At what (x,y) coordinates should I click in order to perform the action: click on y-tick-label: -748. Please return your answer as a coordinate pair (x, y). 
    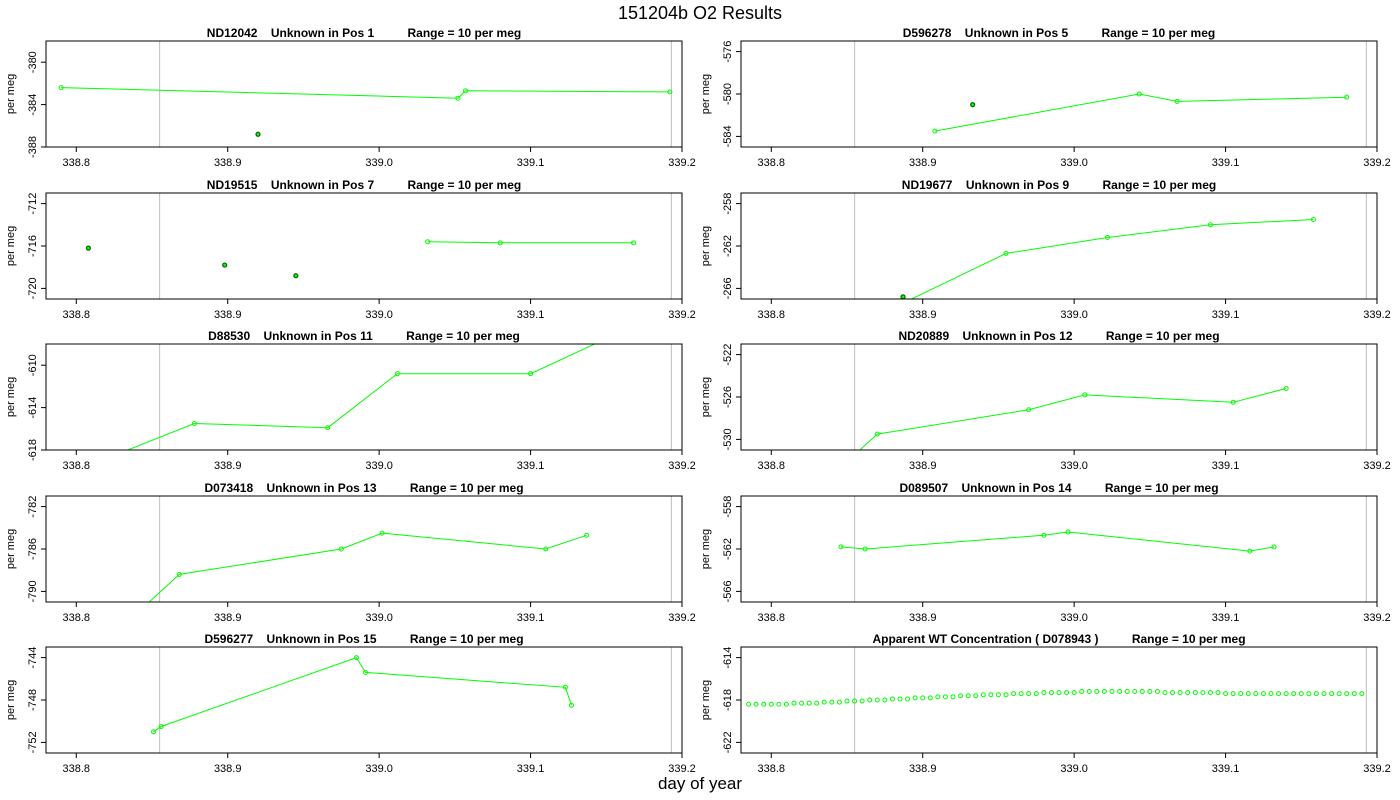
    Looking at the image, I should click on (33, 700).